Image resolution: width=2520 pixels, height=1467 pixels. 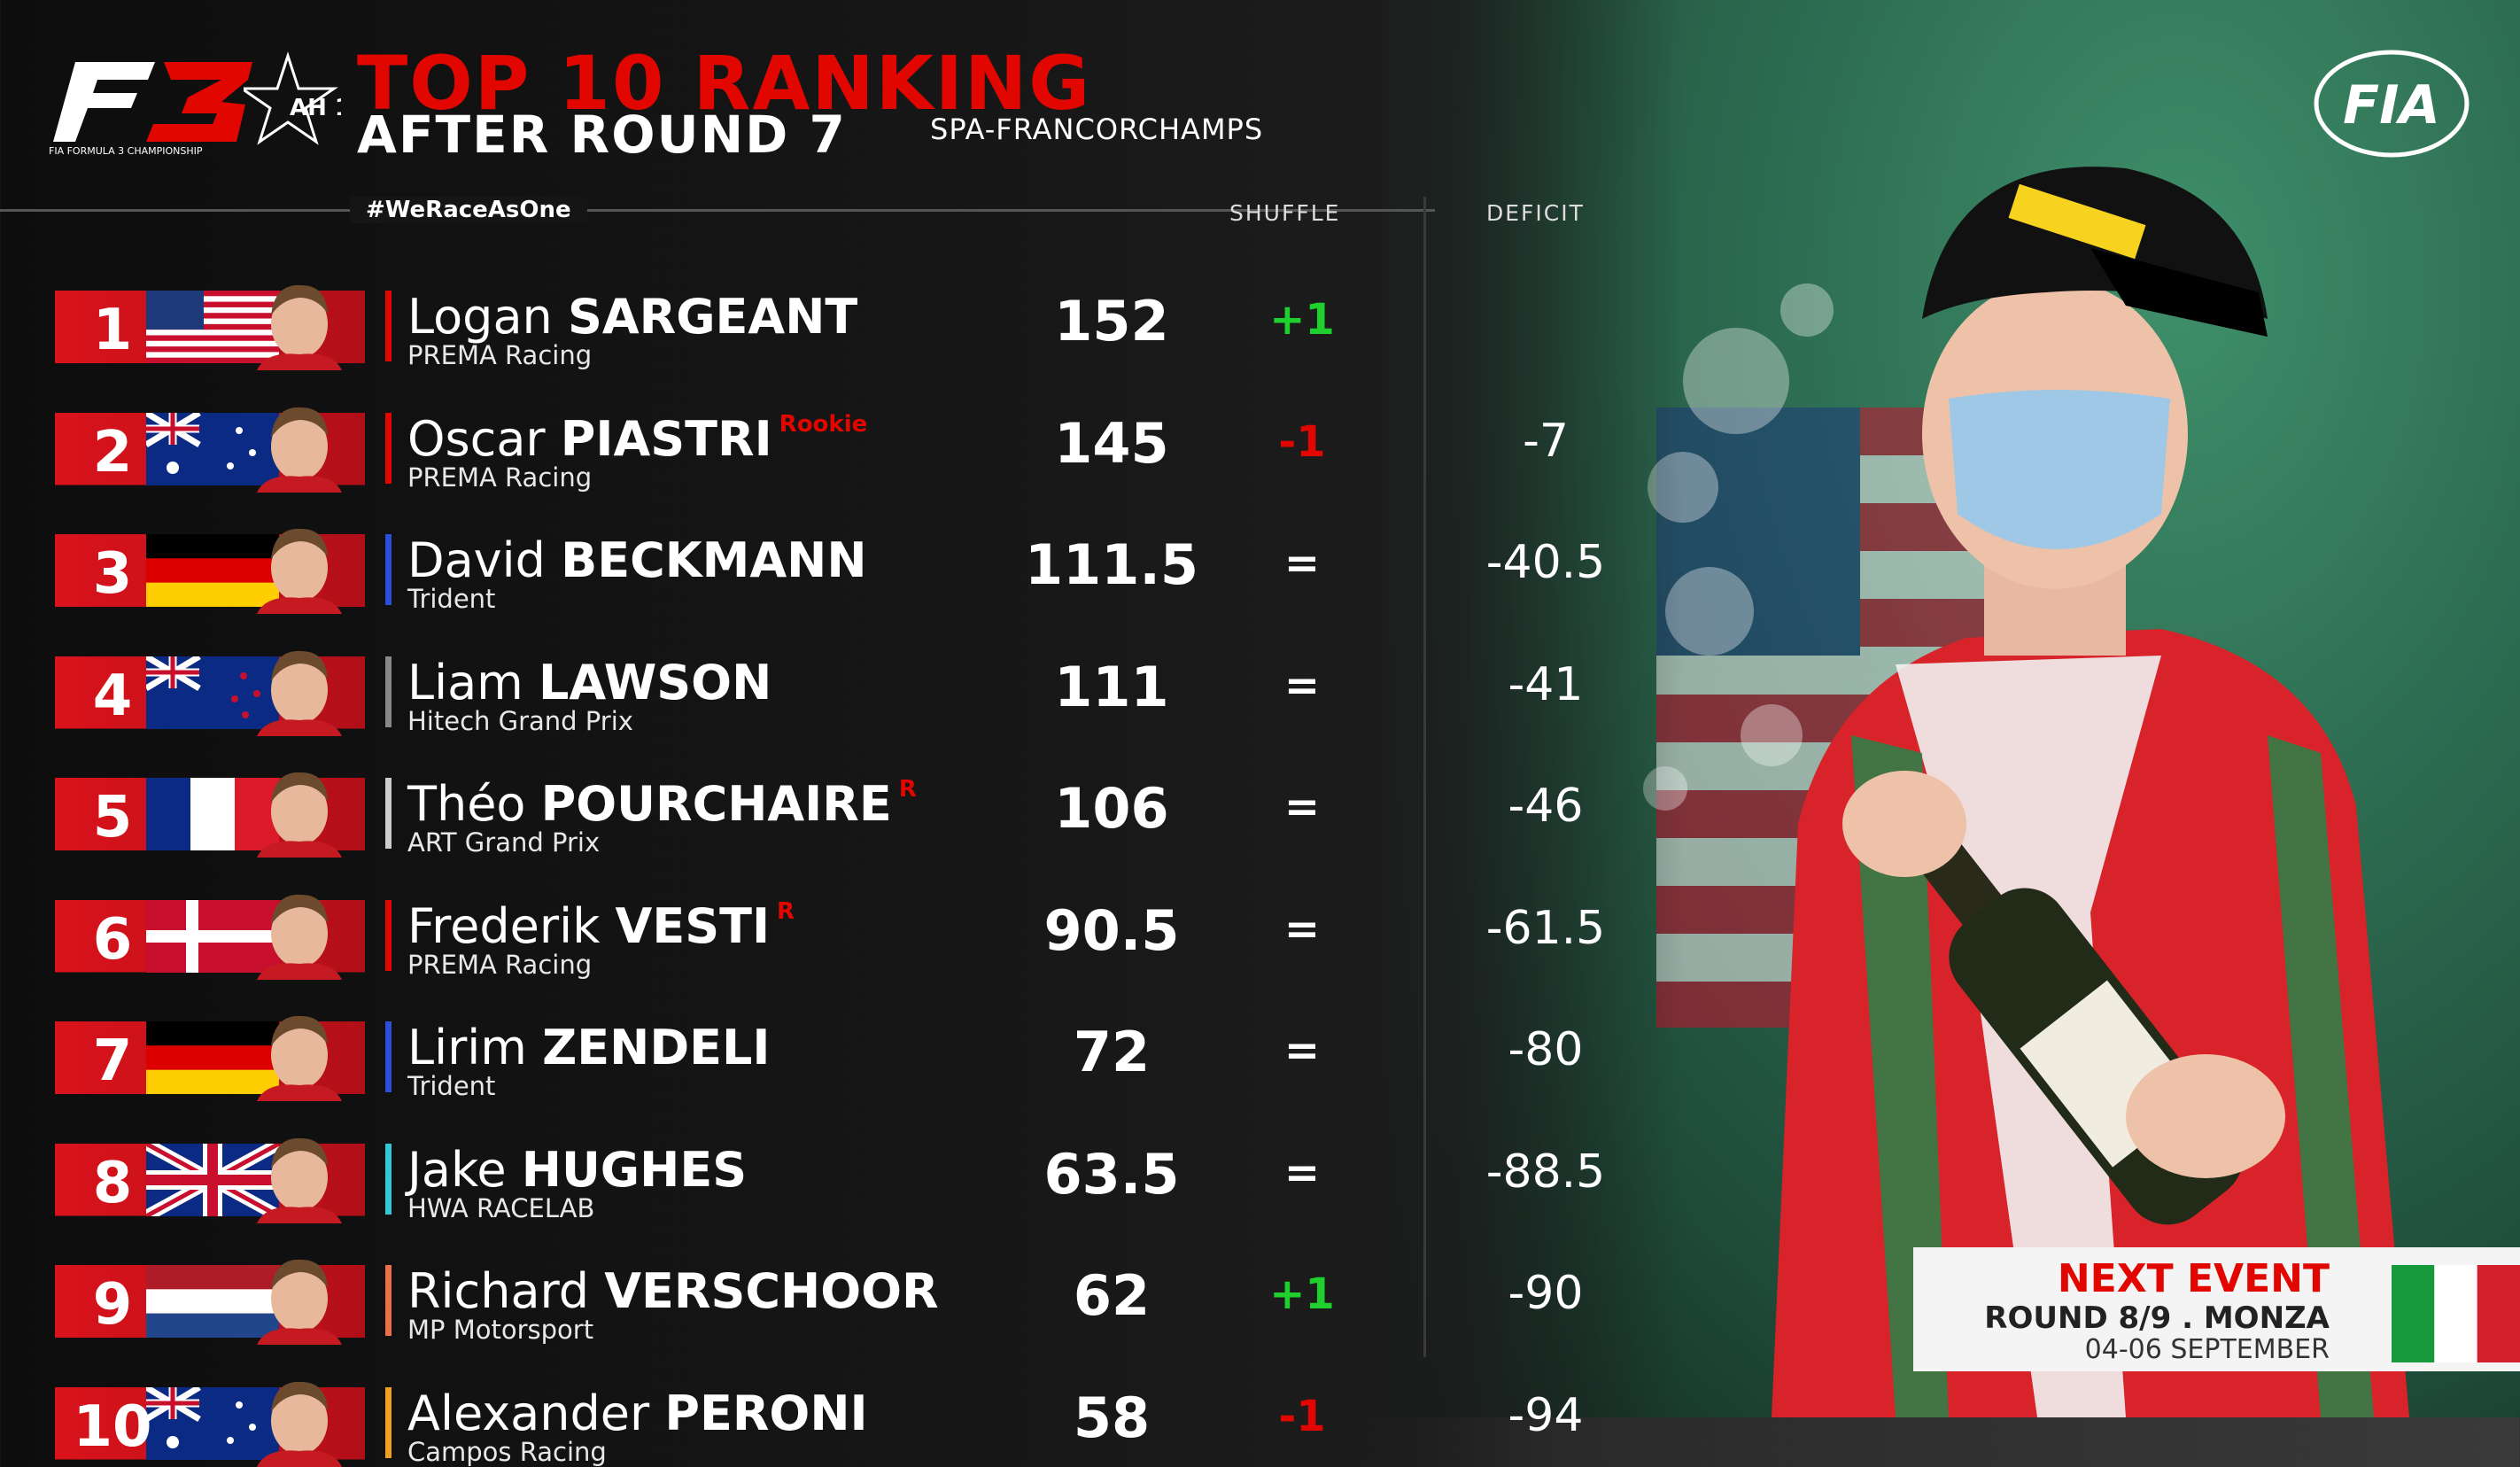 What do you see at coordinates (655, 682) in the screenshot?
I see `driver-last-name: LAWSON` at bounding box center [655, 682].